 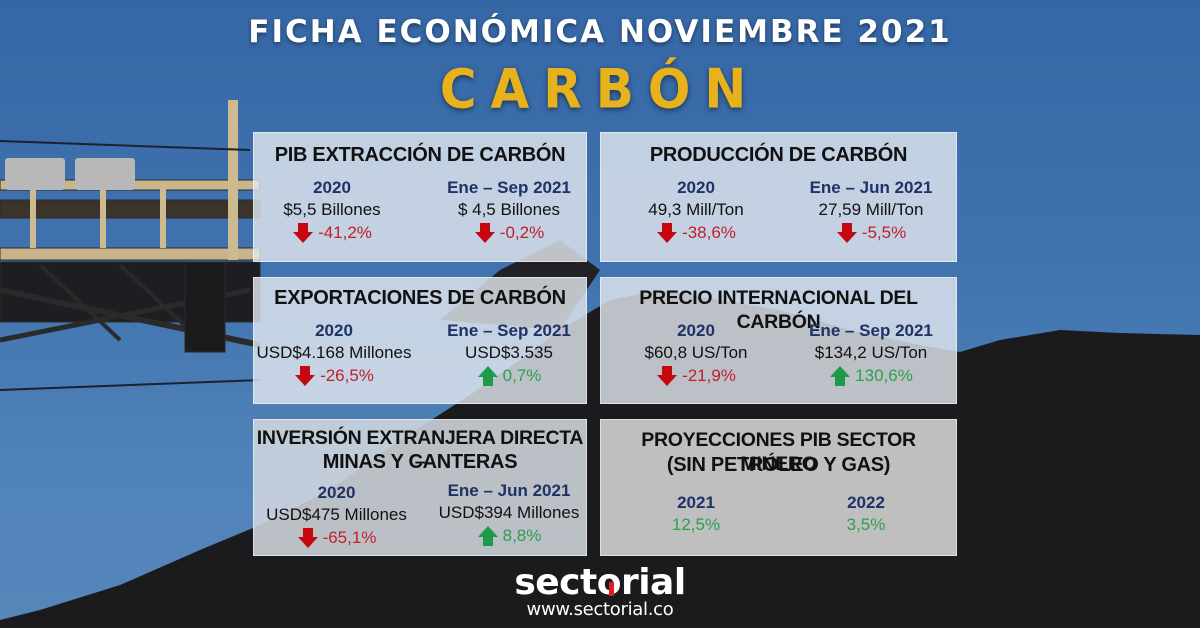 I want to click on change-value: 130,6%, so click(x=884, y=375).